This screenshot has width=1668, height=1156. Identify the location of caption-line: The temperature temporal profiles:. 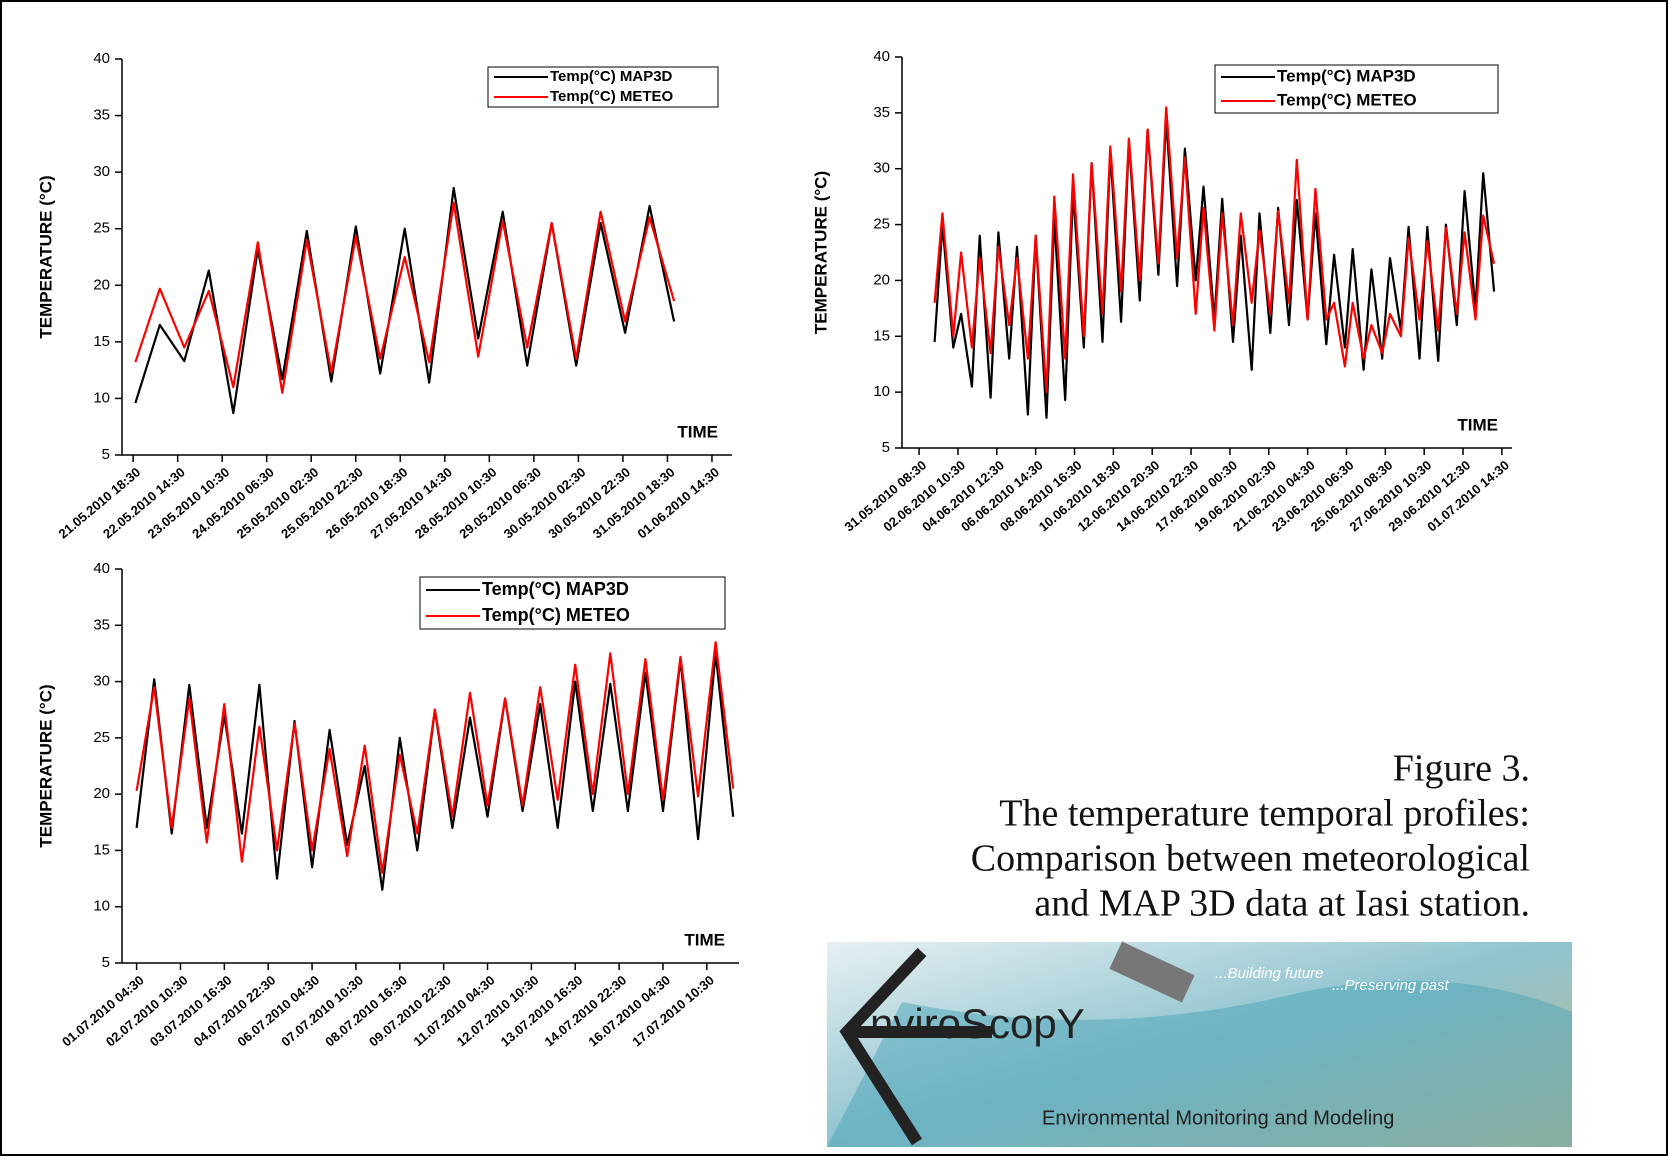
(1264, 814).